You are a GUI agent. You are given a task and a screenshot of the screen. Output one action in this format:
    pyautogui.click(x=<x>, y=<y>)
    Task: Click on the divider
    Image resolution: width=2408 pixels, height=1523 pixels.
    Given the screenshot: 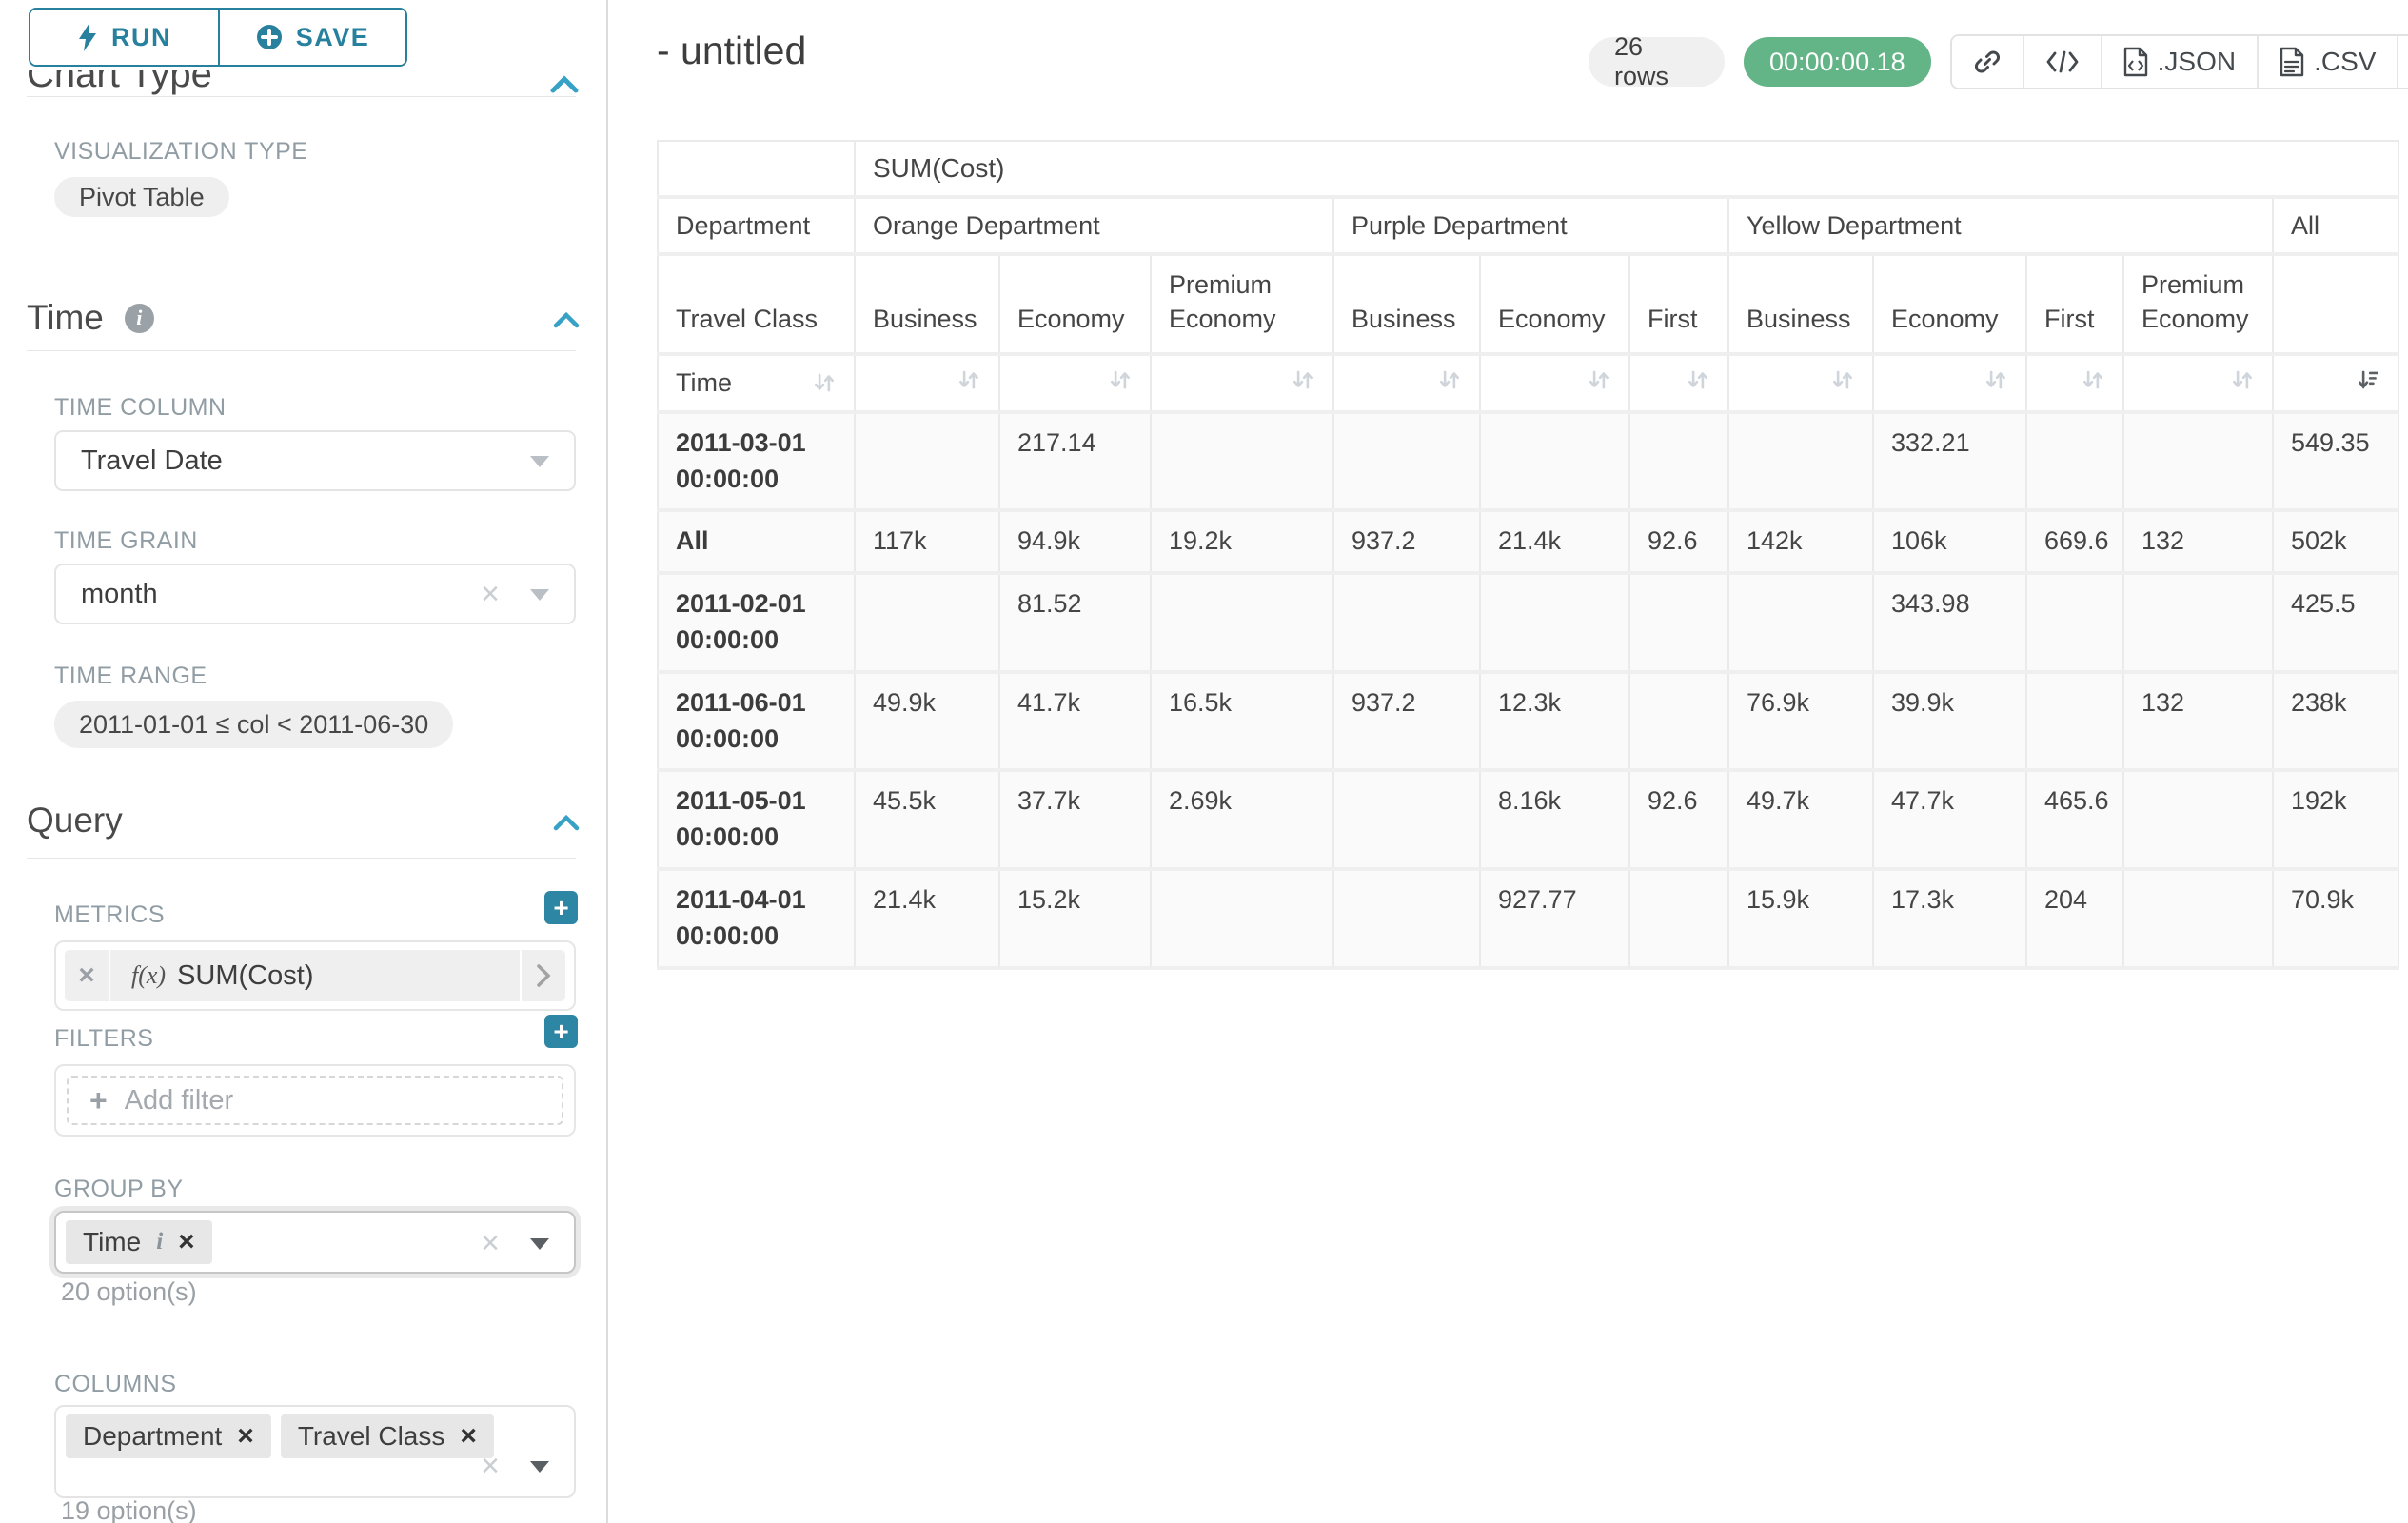 What is the action you would take?
    pyautogui.click(x=301, y=97)
    